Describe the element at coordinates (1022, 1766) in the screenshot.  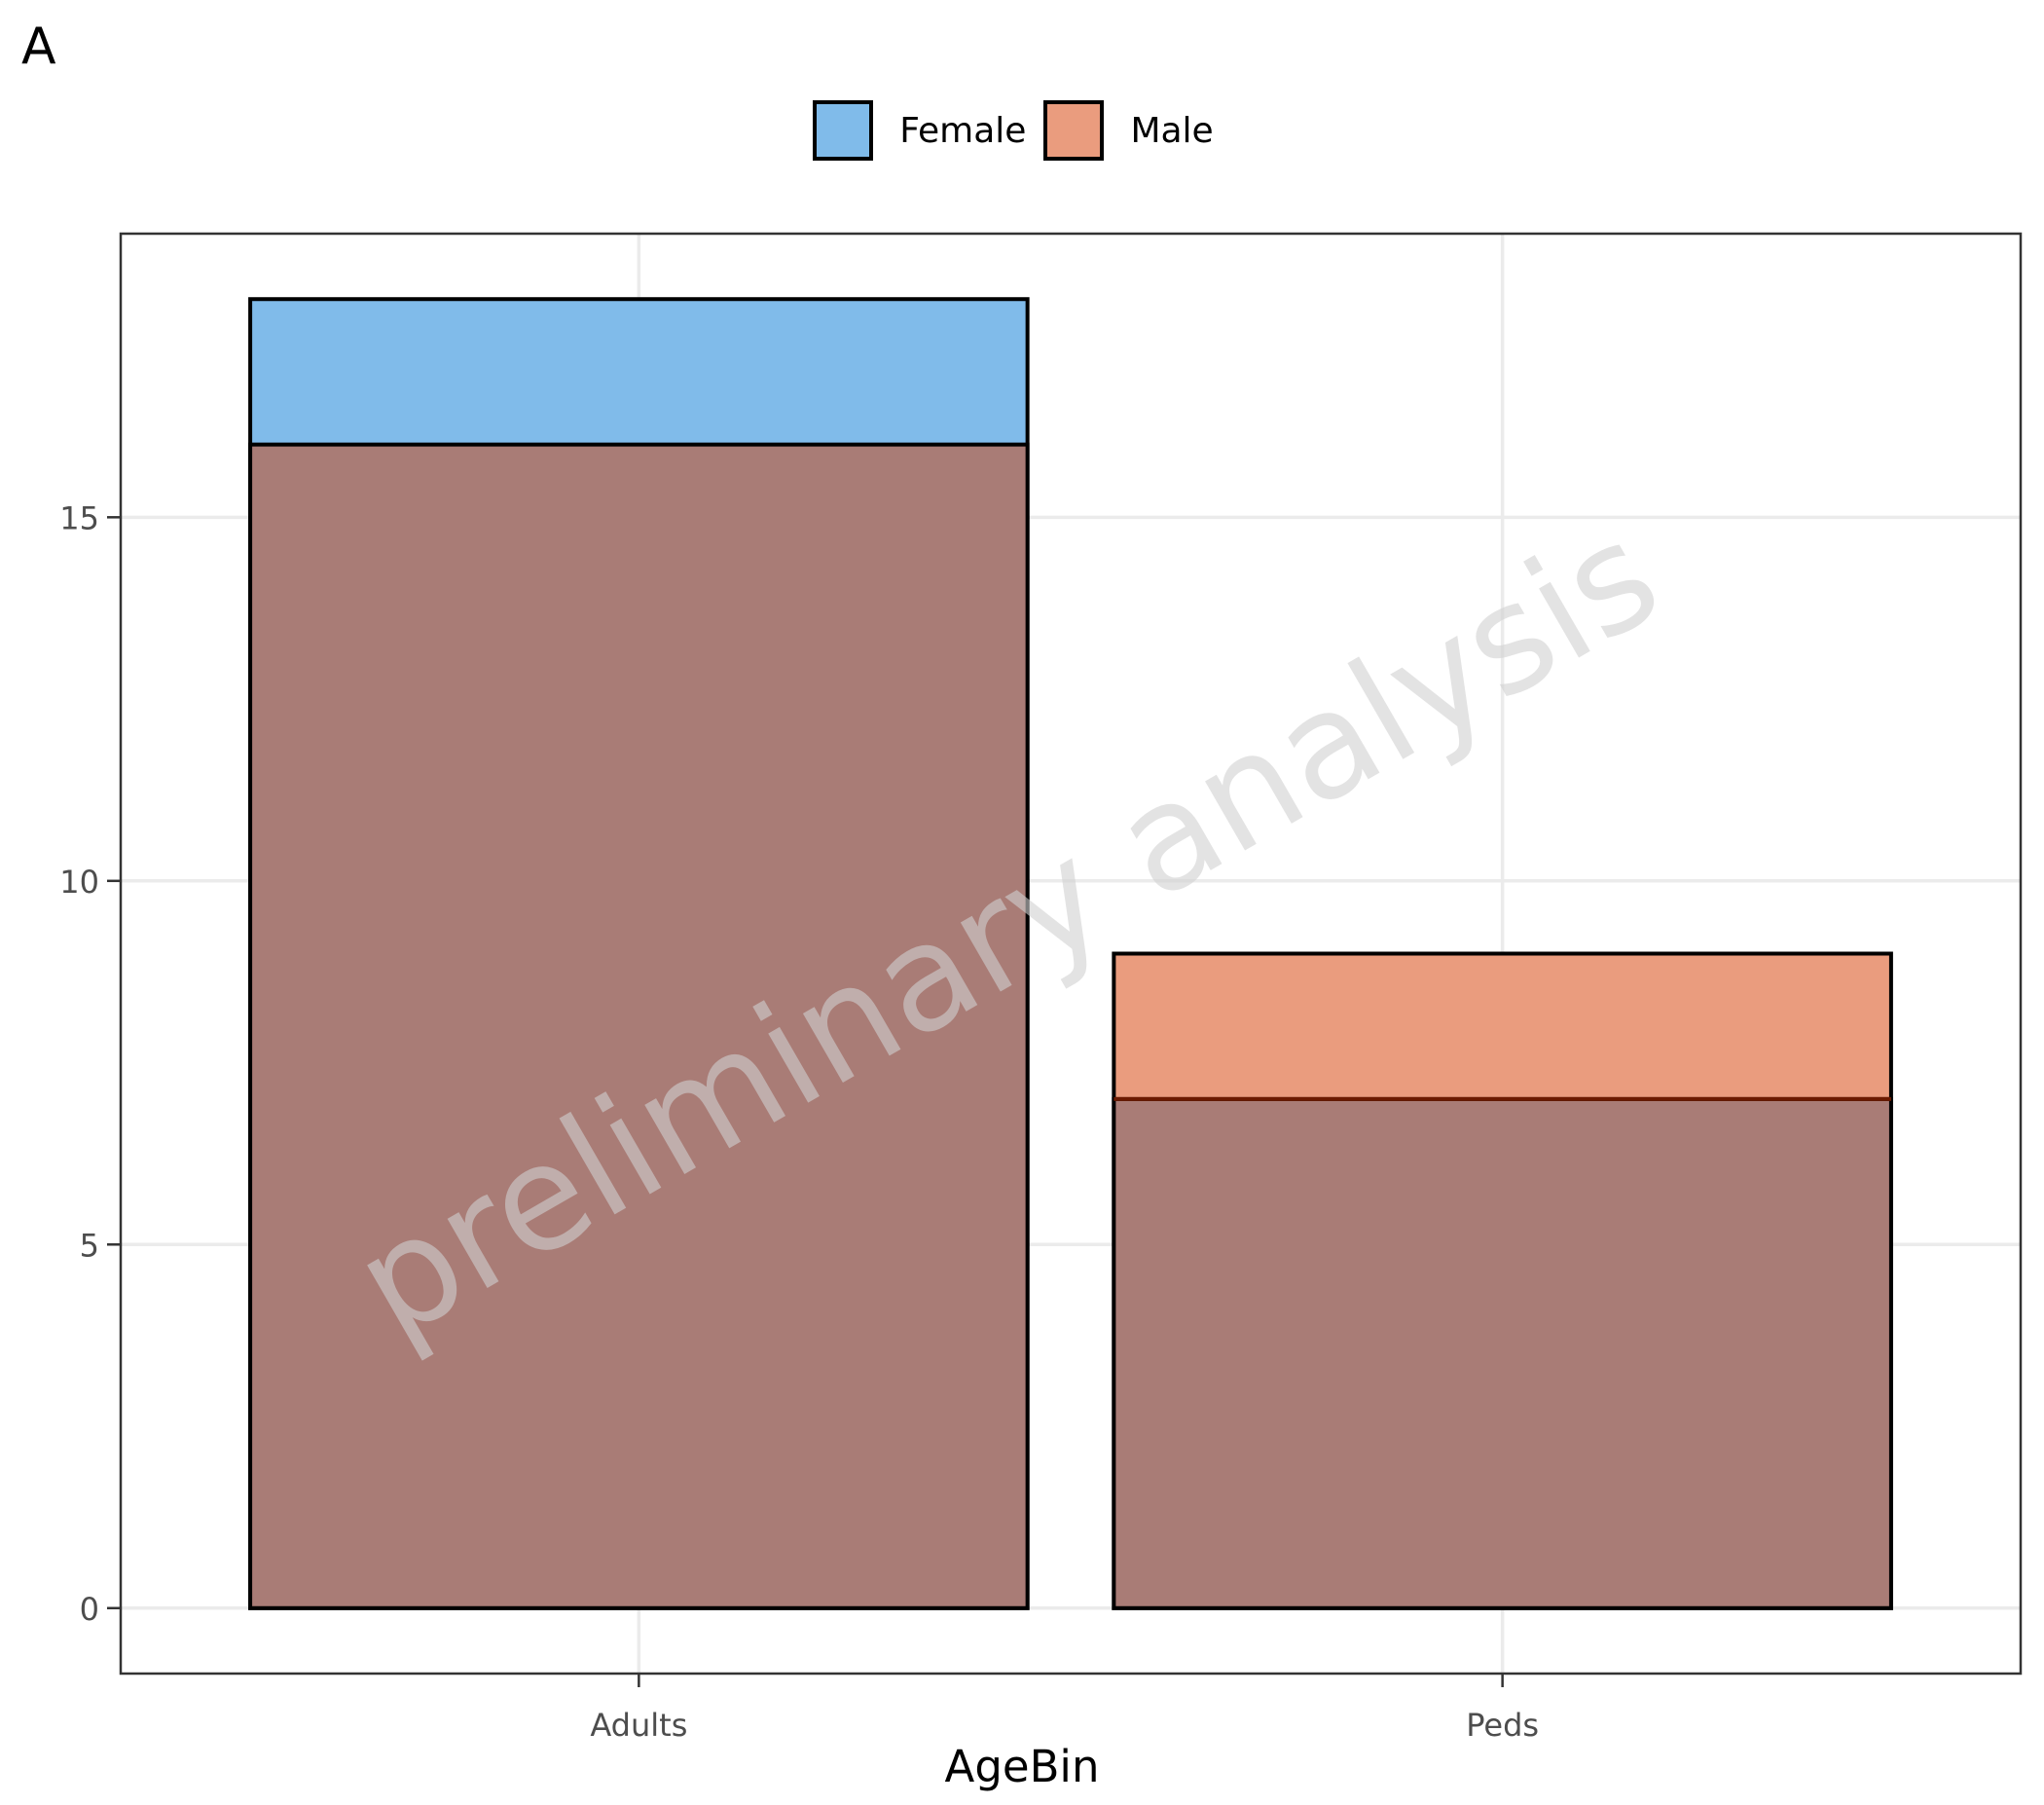
I see `x-axis-title: AgeBin` at that location.